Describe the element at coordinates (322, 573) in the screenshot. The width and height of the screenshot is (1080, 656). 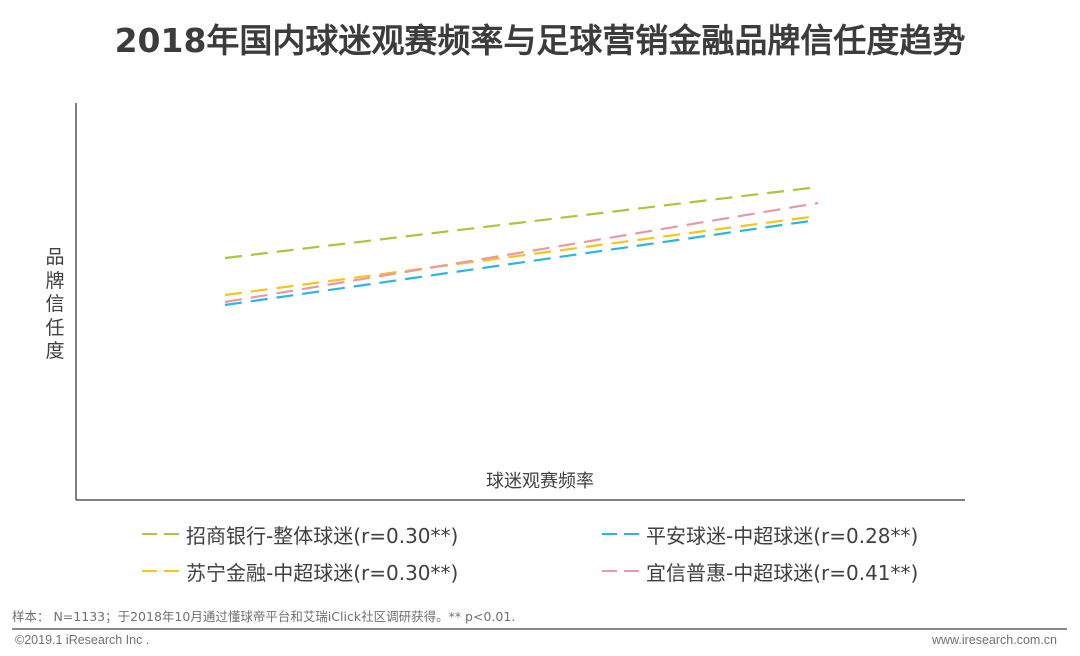
I see `legend-label: 苏宁金融-中超球迷(r=0.30**)` at that location.